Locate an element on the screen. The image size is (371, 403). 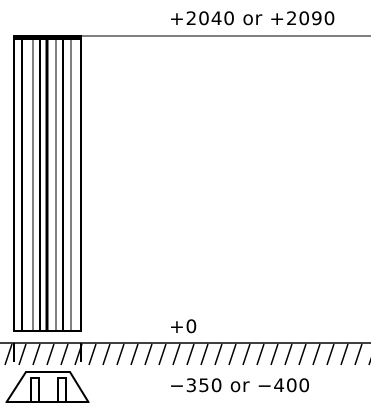
post-below-ground is located at coordinates (47, 352).